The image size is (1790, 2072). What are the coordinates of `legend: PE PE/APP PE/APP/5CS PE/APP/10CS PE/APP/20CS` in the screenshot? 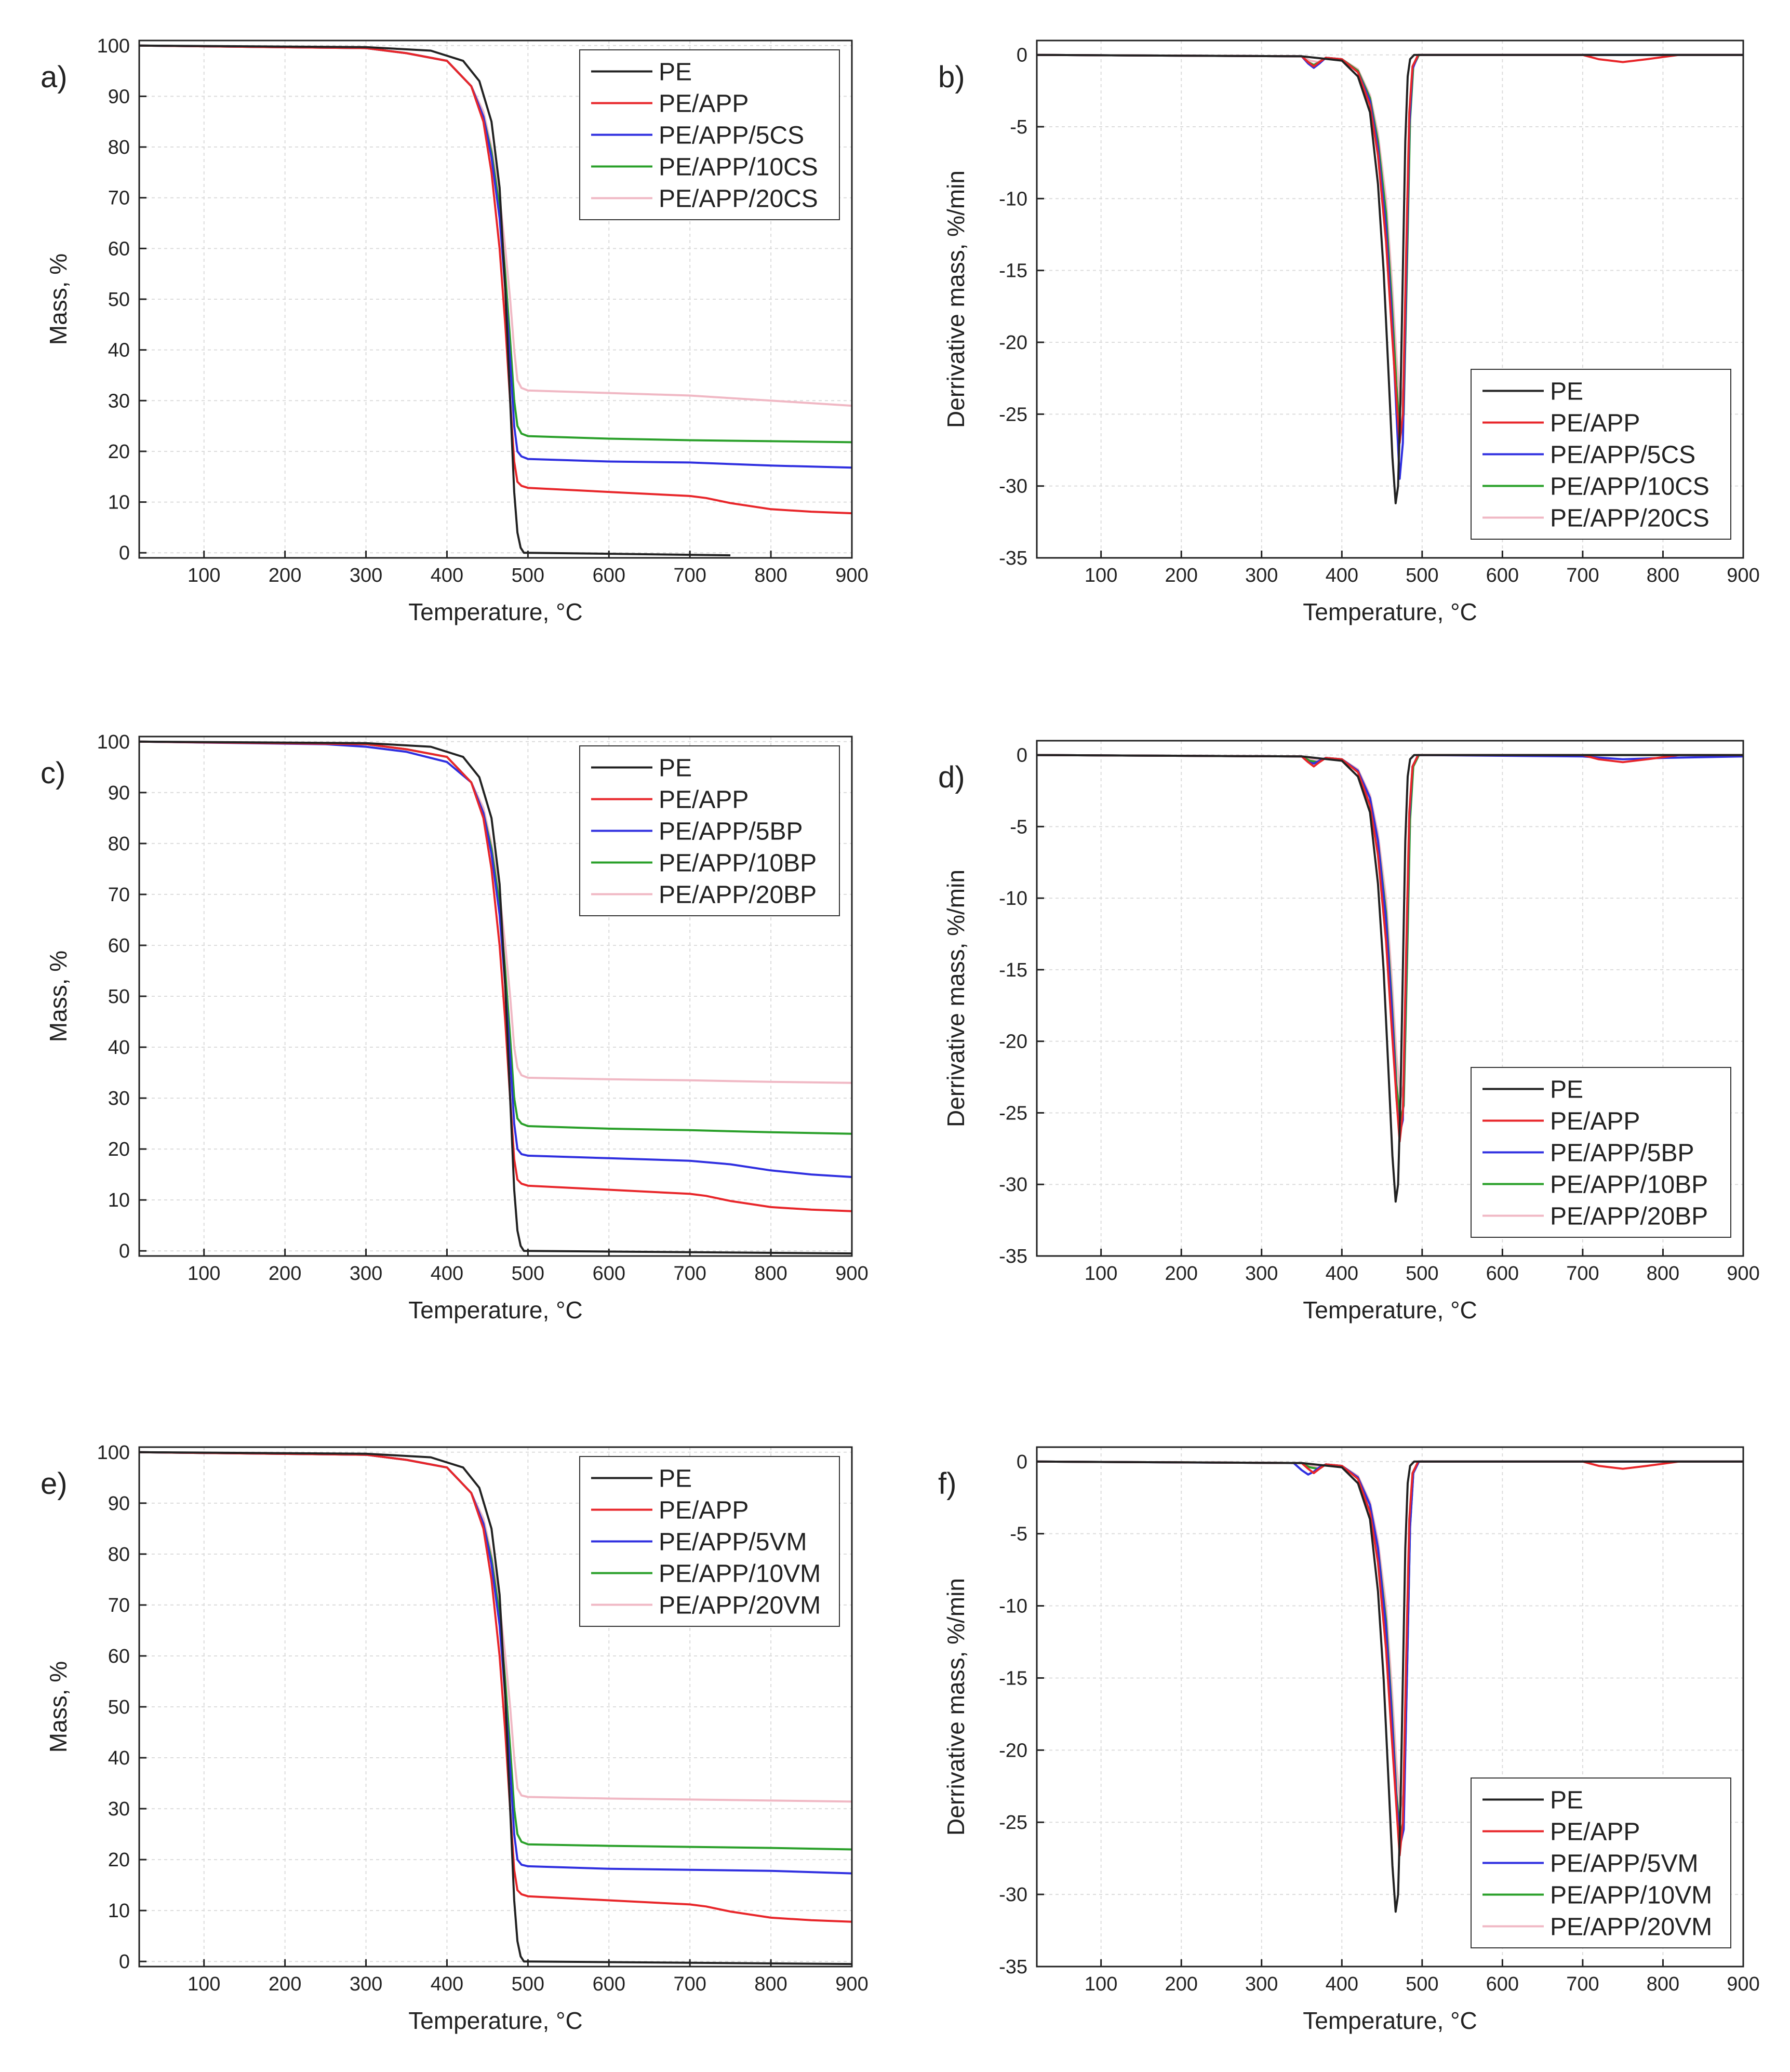 It's located at (709, 134).